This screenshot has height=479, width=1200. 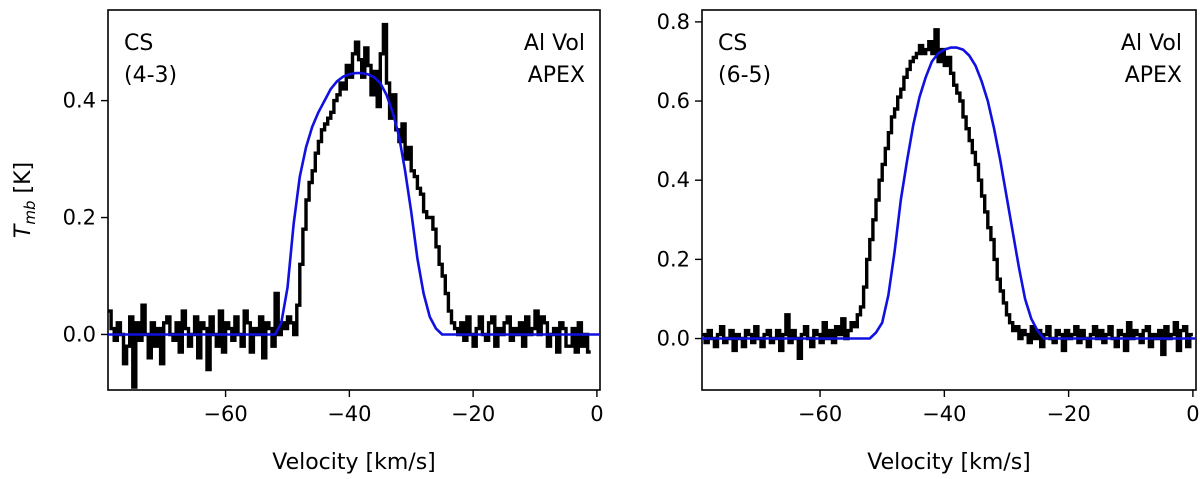 What do you see at coordinates (556, 75) in the screenshot?
I see `annotation-telescope-left: APEX` at bounding box center [556, 75].